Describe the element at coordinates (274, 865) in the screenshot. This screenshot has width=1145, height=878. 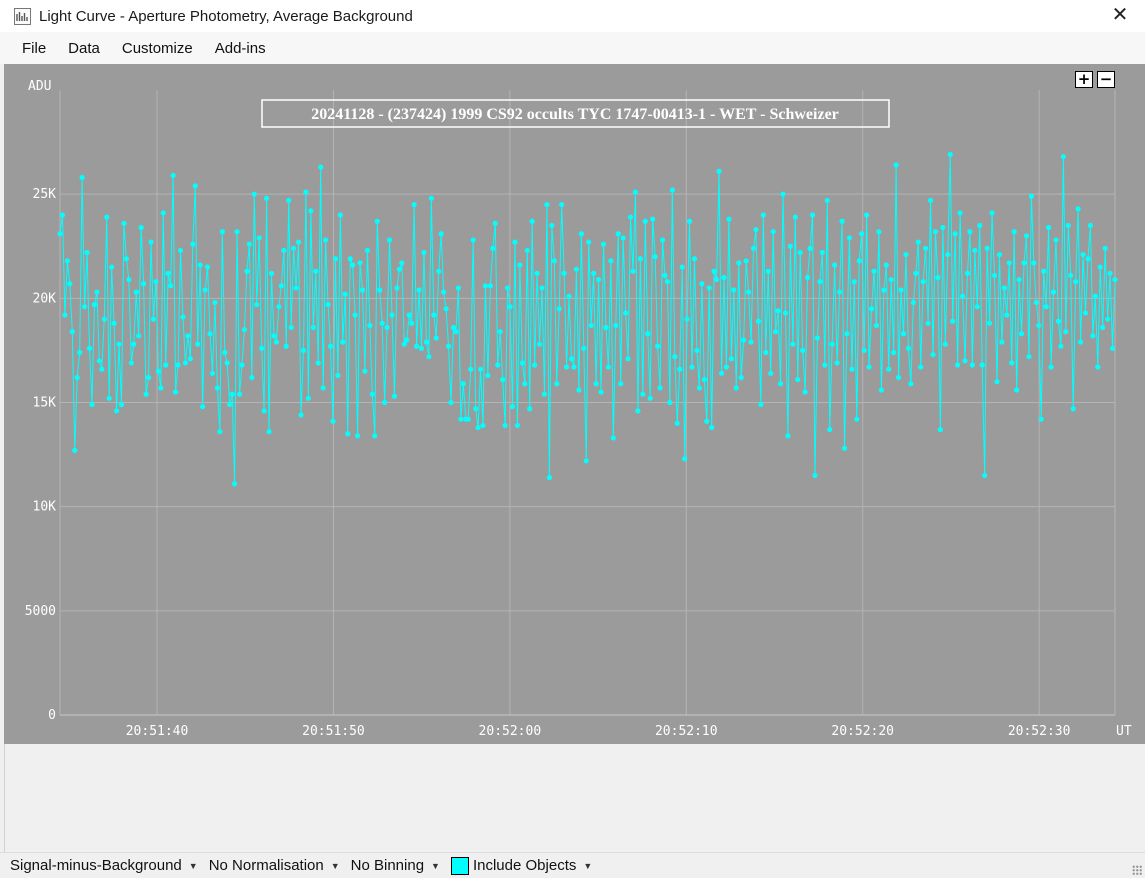
I see `normalisation-dropdown: No Normalisation ▼` at that location.